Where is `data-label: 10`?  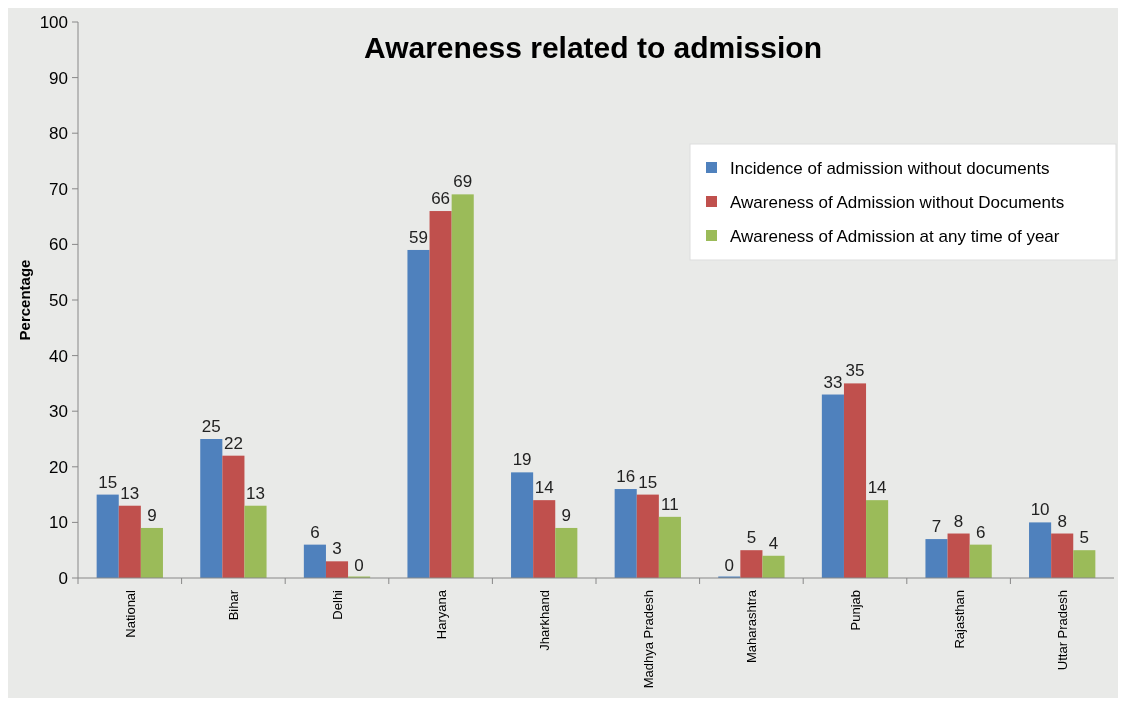 data-label: 10 is located at coordinates (1040, 510).